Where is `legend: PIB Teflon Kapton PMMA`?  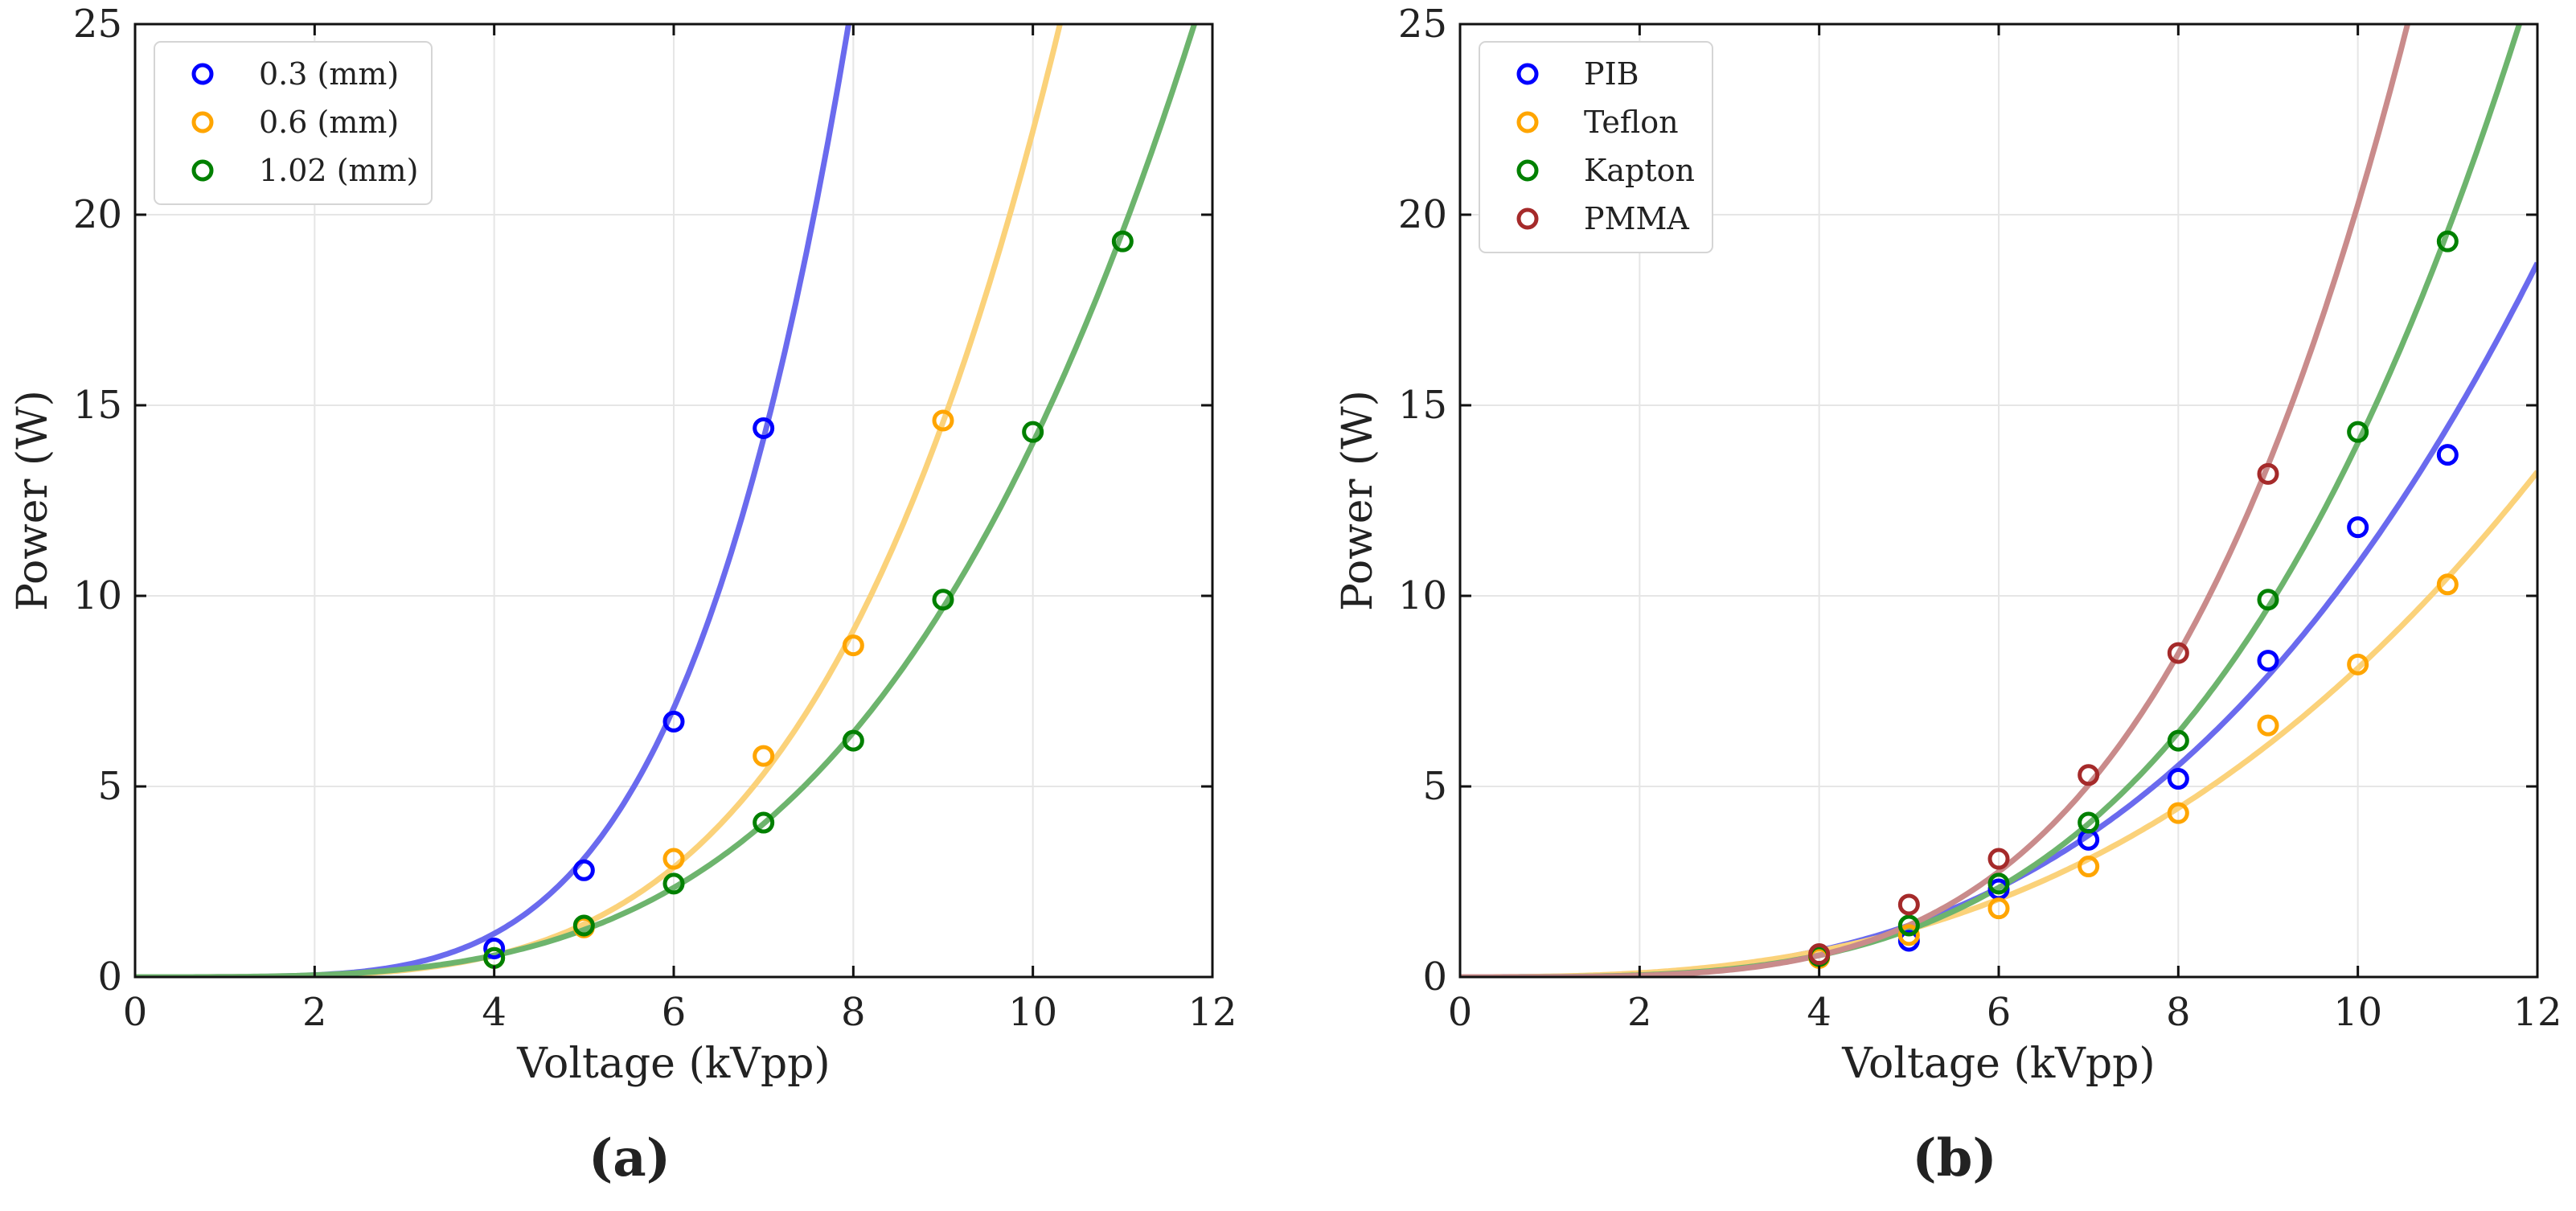 legend: PIB Teflon Kapton PMMA is located at coordinates (1596, 147).